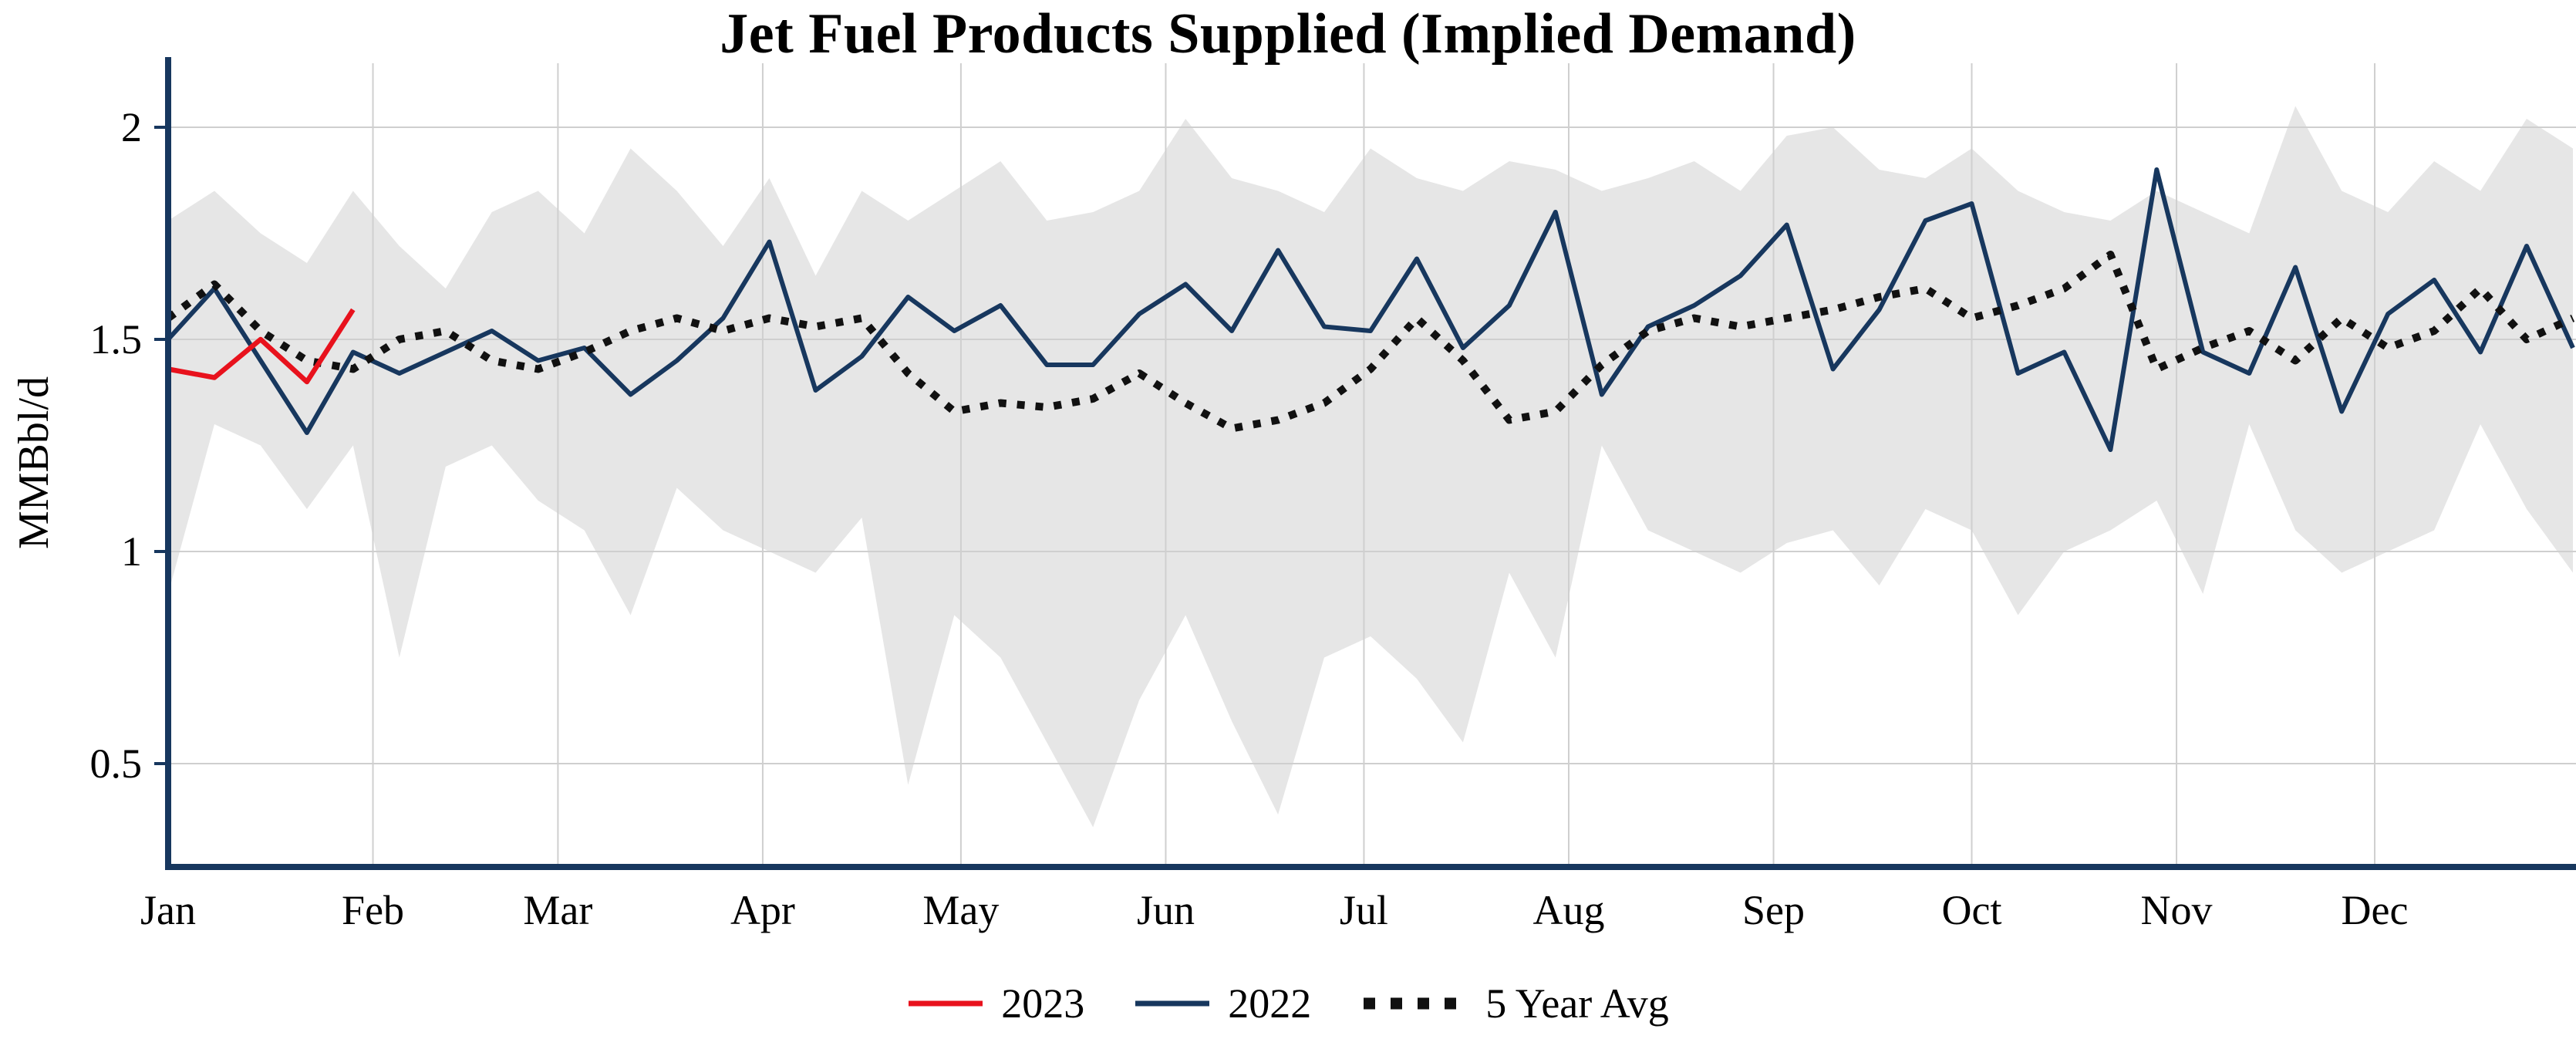 Image resolution: width=2576 pixels, height=1049 pixels. I want to click on x-month-label: Apr, so click(762, 910).